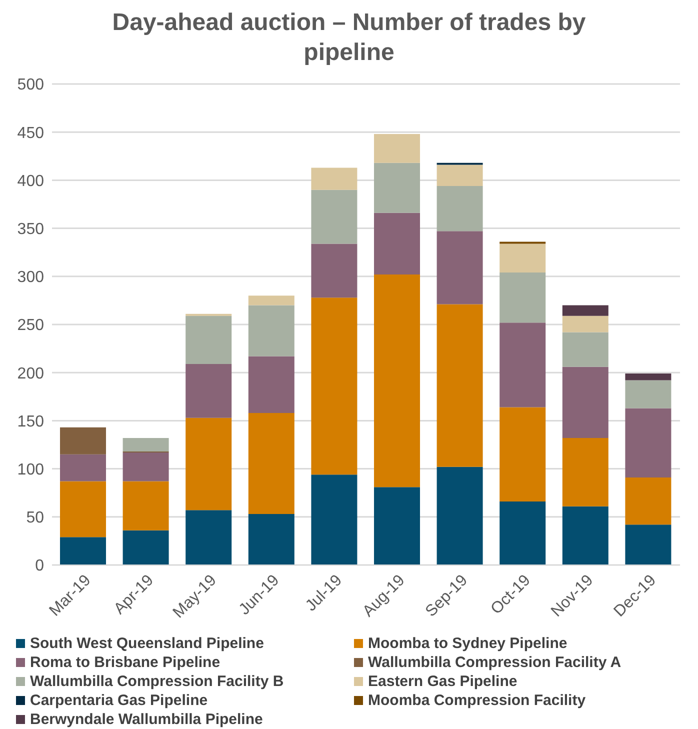 The image size is (698, 729). What do you see at coordinates (30, 85) in the screenshot?
I see `y-tick-label: 500` at bounding box center [30, 85].